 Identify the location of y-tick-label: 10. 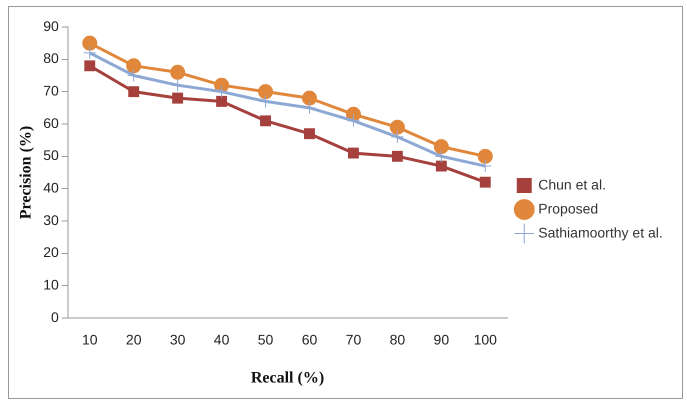
(51, 284).